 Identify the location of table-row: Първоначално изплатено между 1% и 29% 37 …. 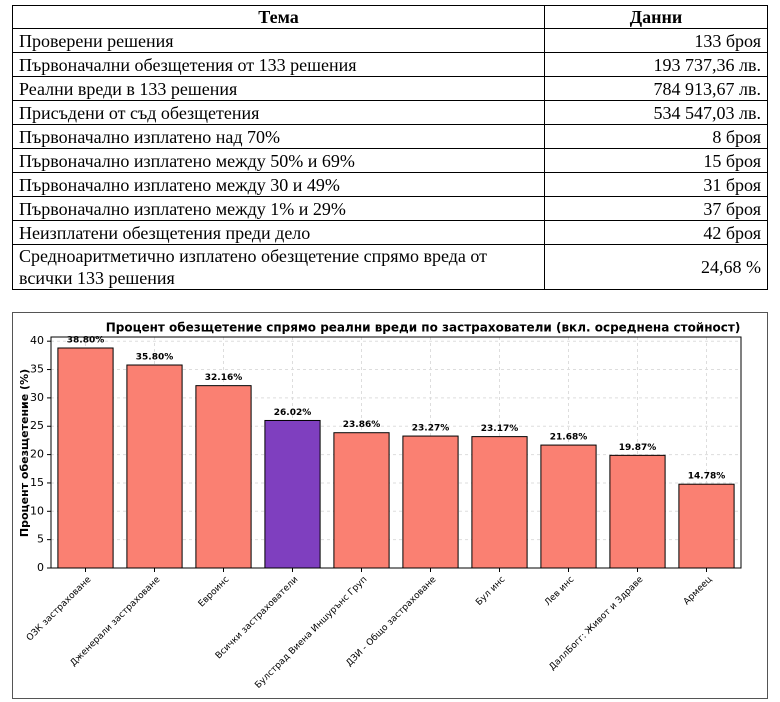
(390, 208).